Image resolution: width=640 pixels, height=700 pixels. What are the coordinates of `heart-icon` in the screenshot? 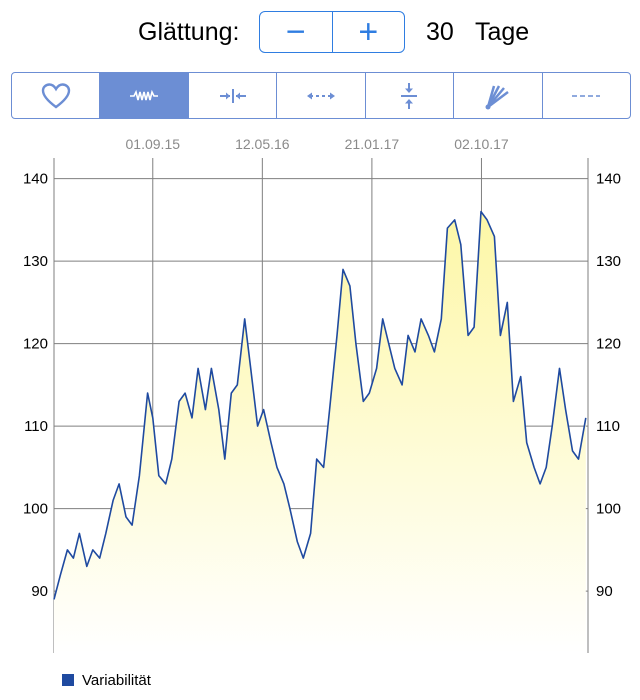 It's located at (55, 95).